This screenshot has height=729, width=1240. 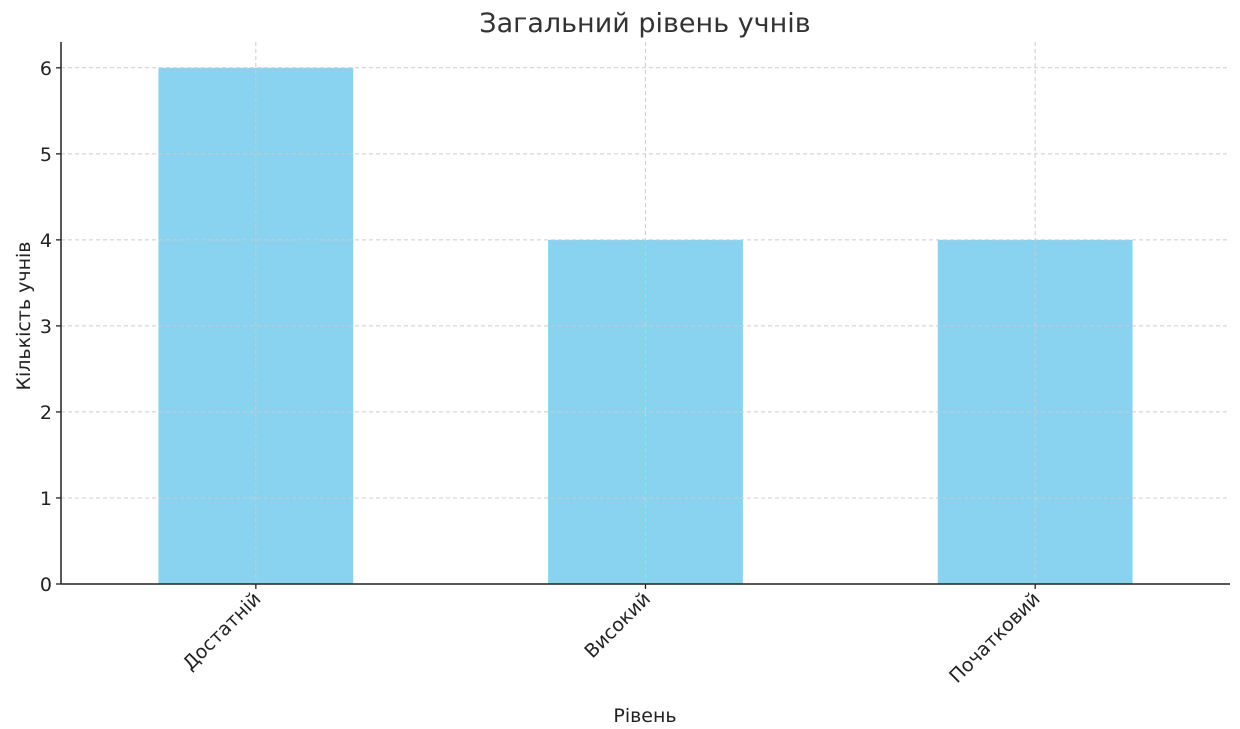 I want to click on y-tick-label: 6, so click(x=46, y=69).